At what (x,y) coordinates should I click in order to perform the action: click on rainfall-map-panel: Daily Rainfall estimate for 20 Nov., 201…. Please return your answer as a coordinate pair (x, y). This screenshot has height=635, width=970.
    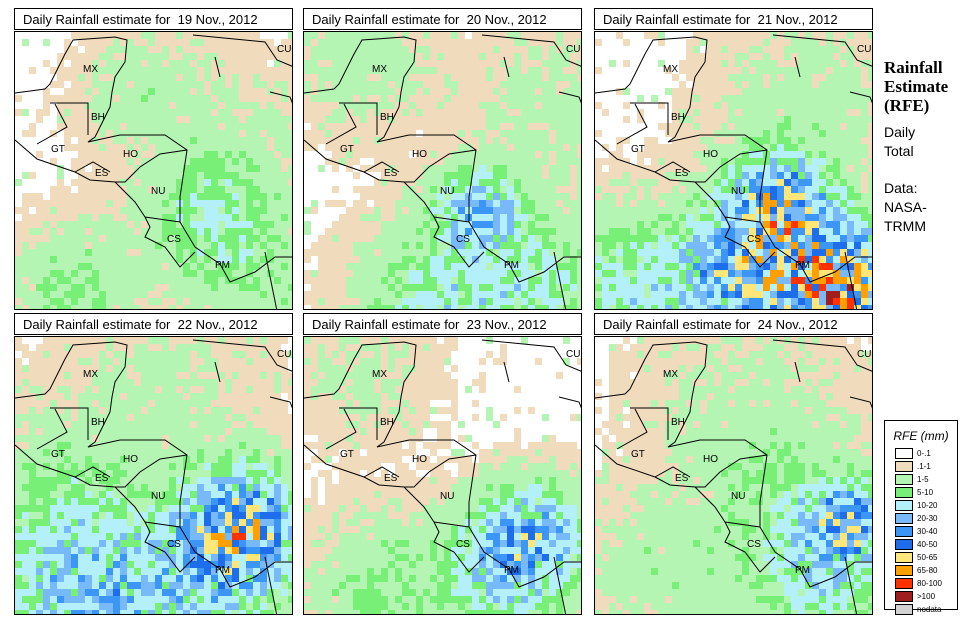
    Looking at the image, I should click on (442, 159).